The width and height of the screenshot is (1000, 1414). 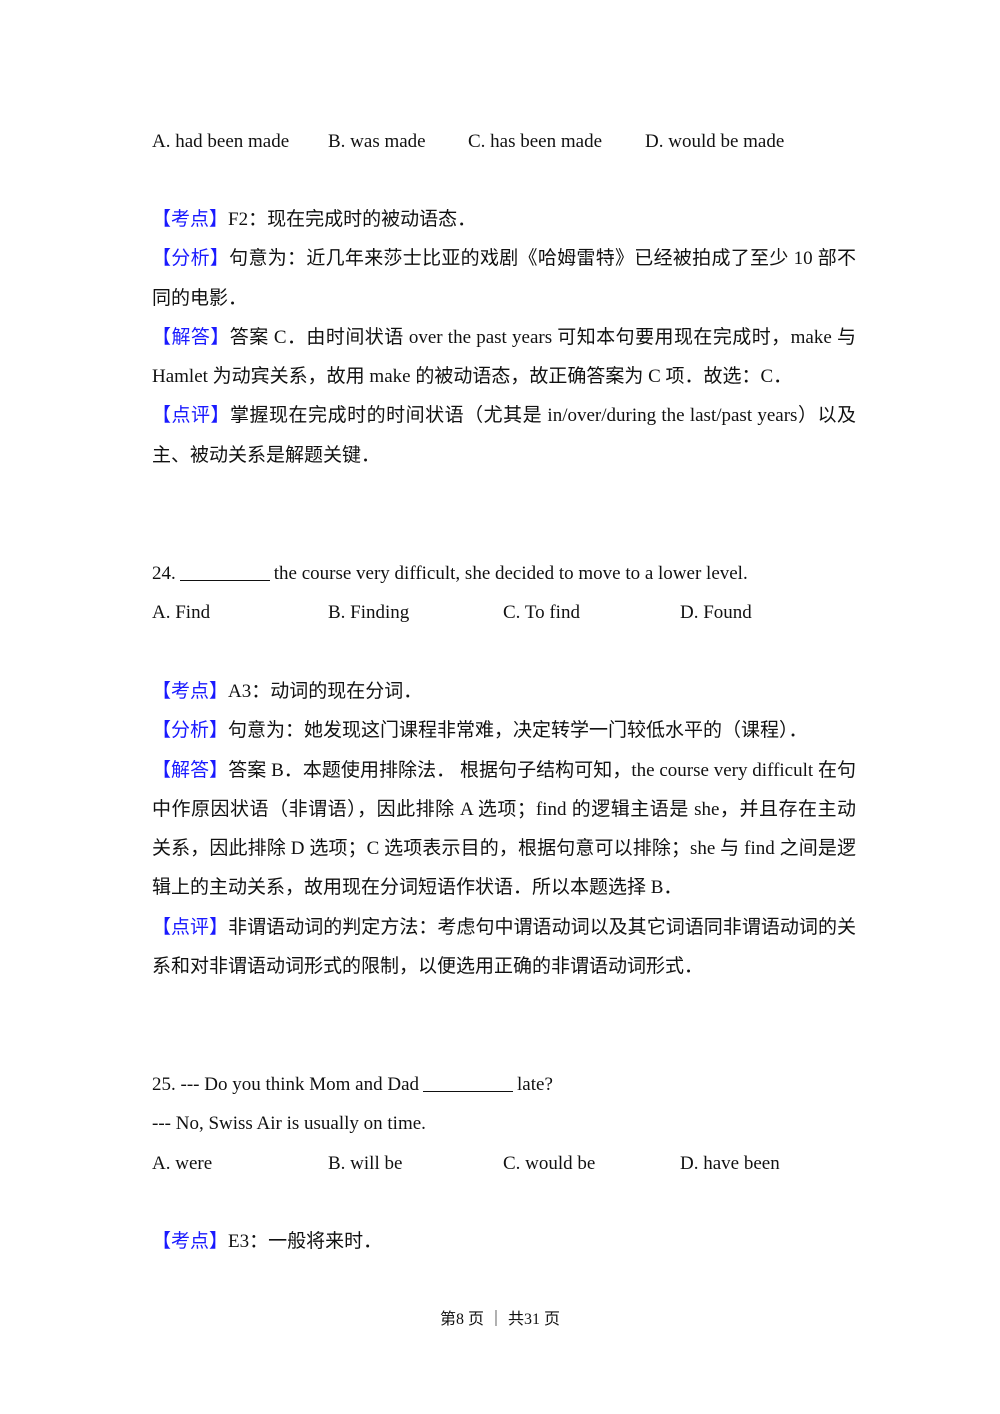 I want to click on option-c: C. has been made, so click(x=535, y=141).